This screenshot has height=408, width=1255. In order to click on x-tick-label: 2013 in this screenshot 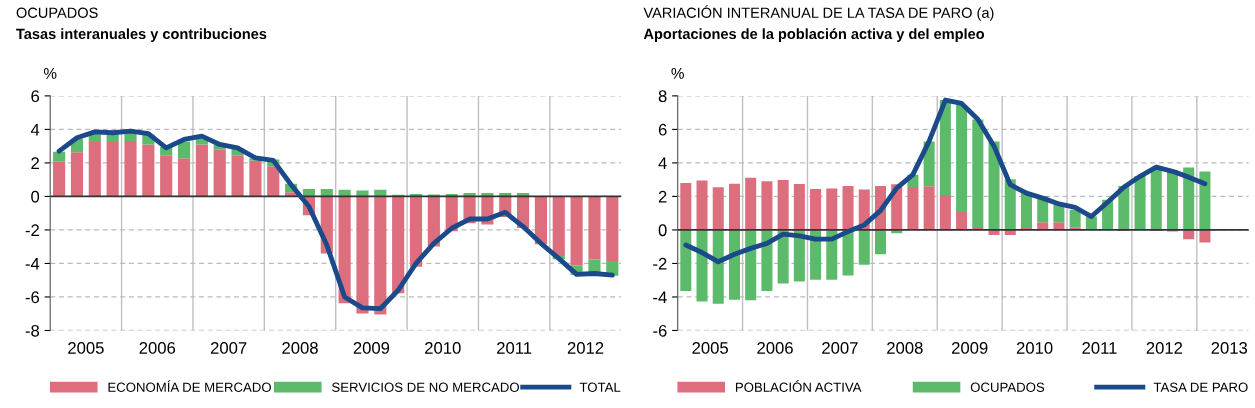, I will do `click(1229, 348)`.